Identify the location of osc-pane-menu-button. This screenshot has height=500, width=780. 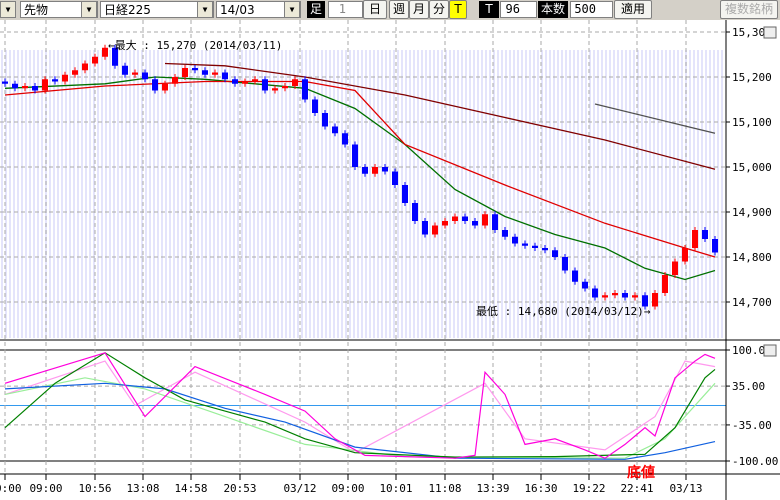
(770, 350).